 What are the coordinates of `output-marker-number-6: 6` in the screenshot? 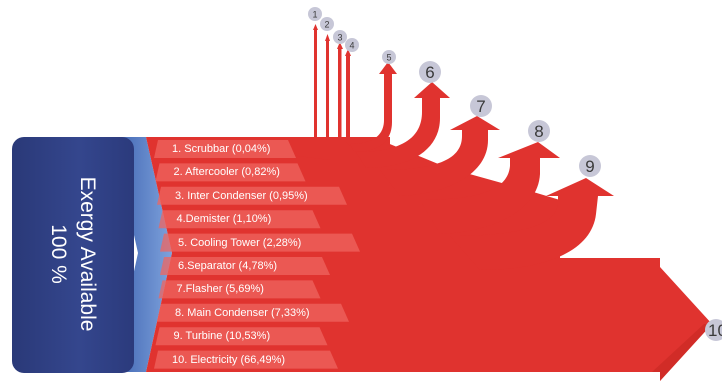 It's located at (429, 72).